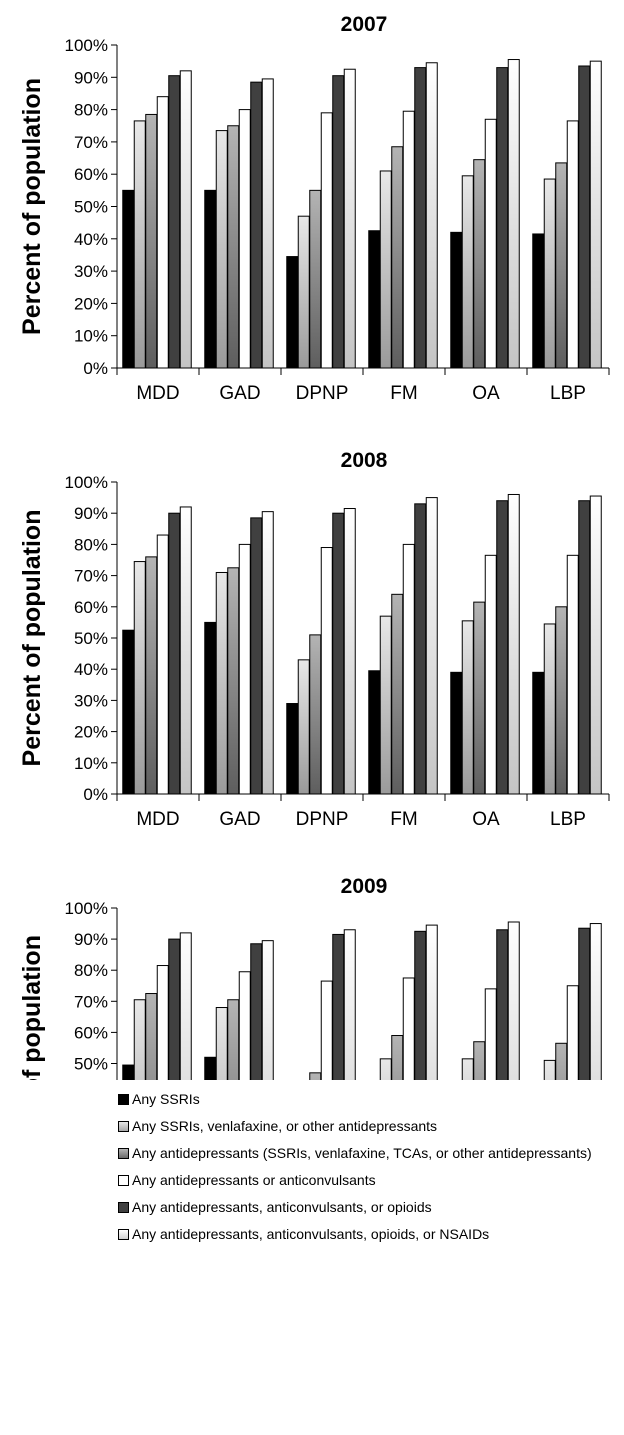  What do you see at coordinates (364, 886) in the screenshot?
I see `chart-title: 2009` at bounding box center [364, 886].